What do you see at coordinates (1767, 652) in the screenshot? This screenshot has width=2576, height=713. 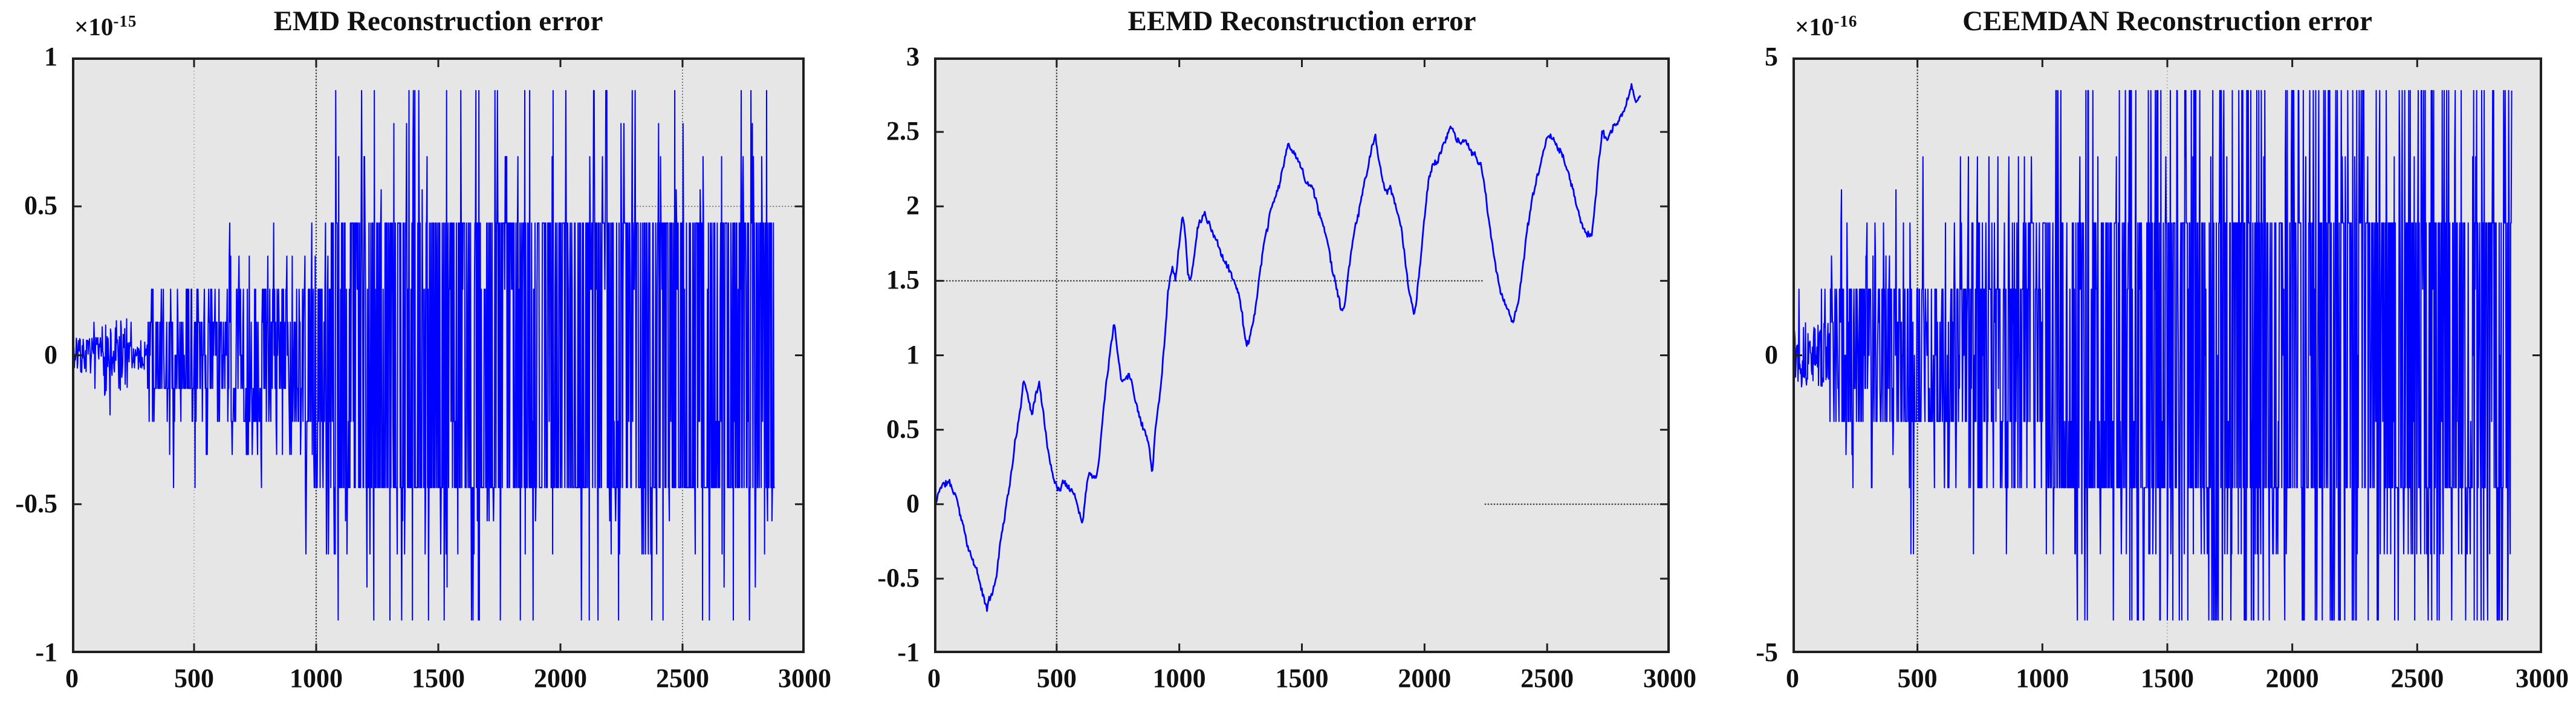 I see `y-tick-label: -5` at bounding box center [1767, 652].